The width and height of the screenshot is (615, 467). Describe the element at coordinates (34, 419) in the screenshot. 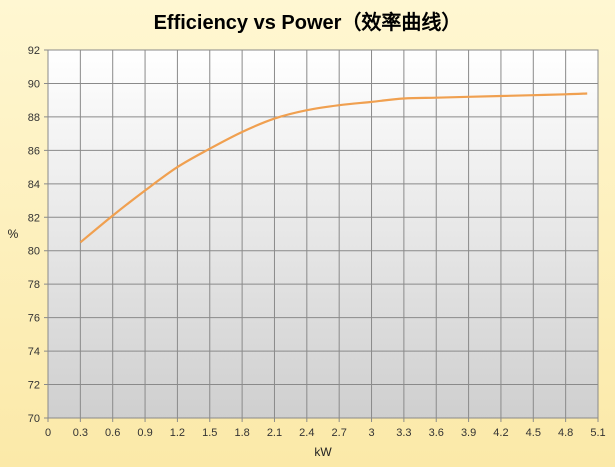

I see `y-tick-label: 70` at that location.